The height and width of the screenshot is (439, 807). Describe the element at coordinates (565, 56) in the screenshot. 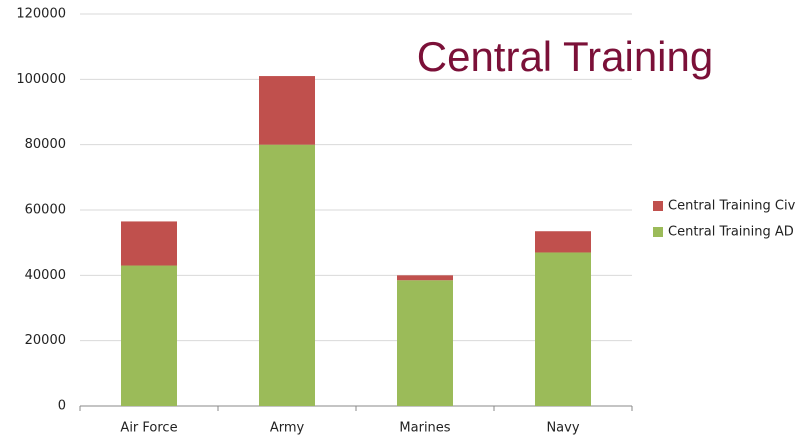

I see `chart-title: Central Training` at that location.